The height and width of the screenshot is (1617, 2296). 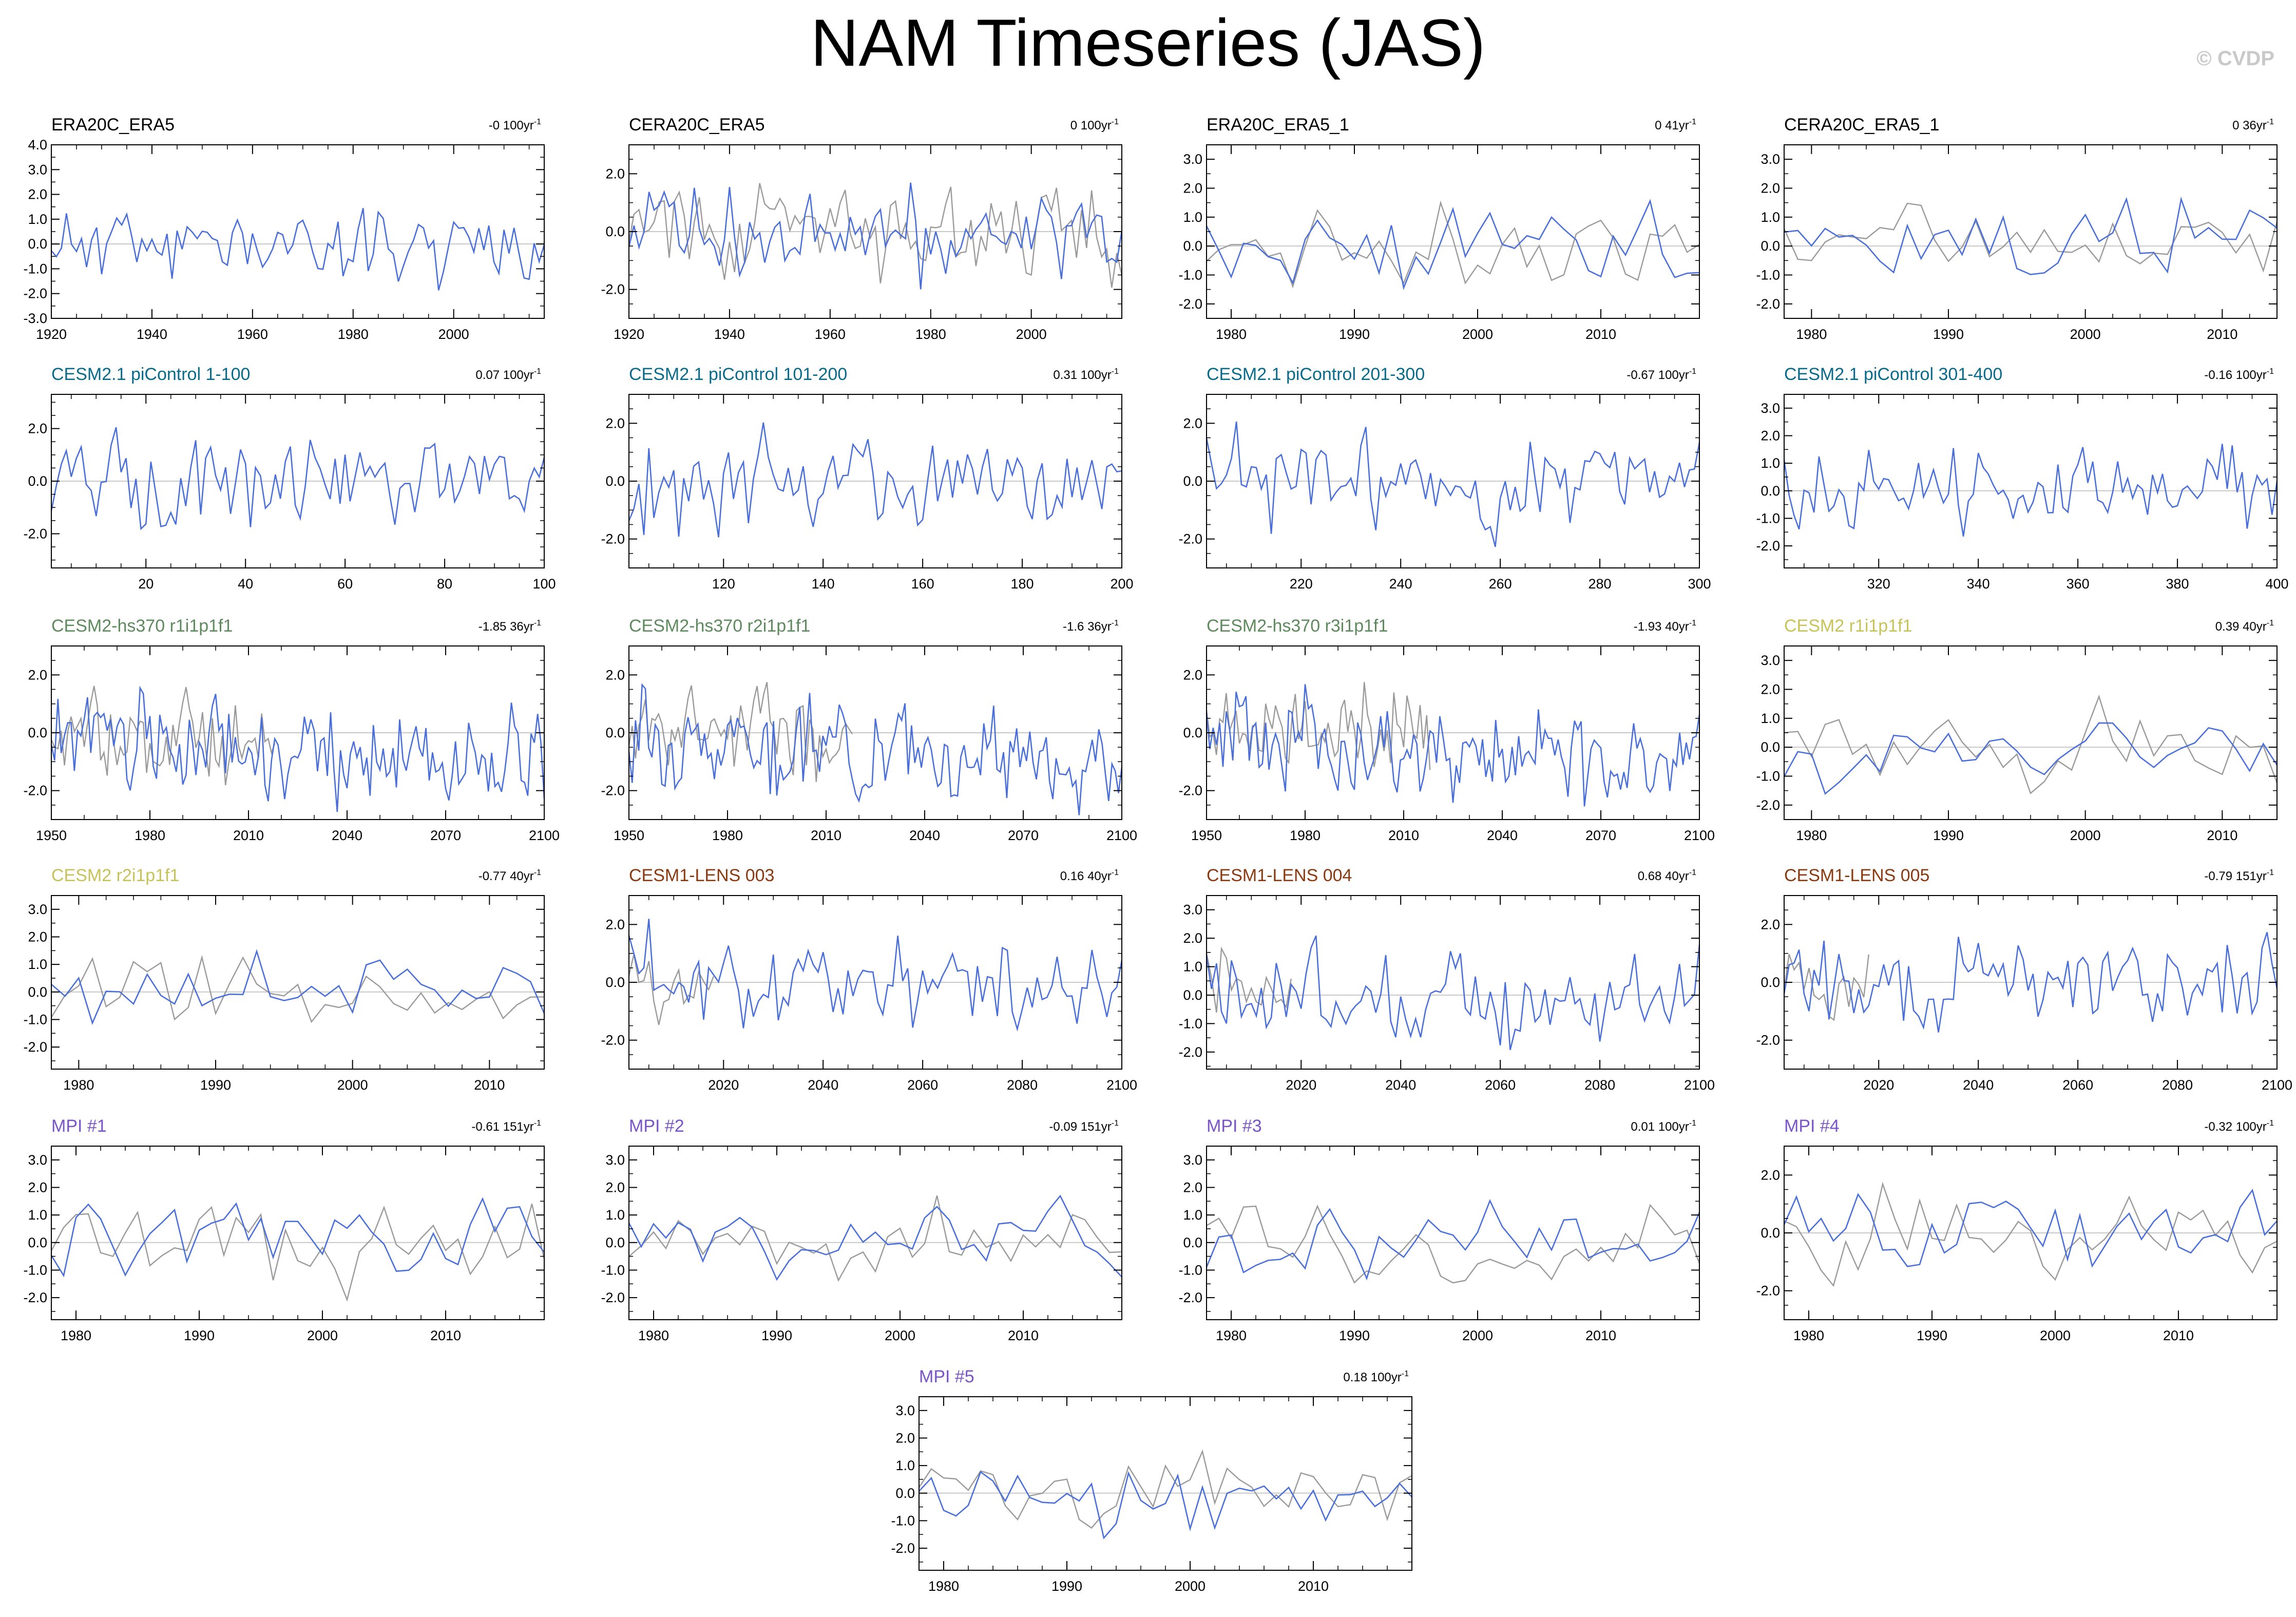 What do you see at coordinates (1148, 43) in the screenshot?
I see `page-title: NAM Timeseries (JAS)` at bounding box center [1148, 43].